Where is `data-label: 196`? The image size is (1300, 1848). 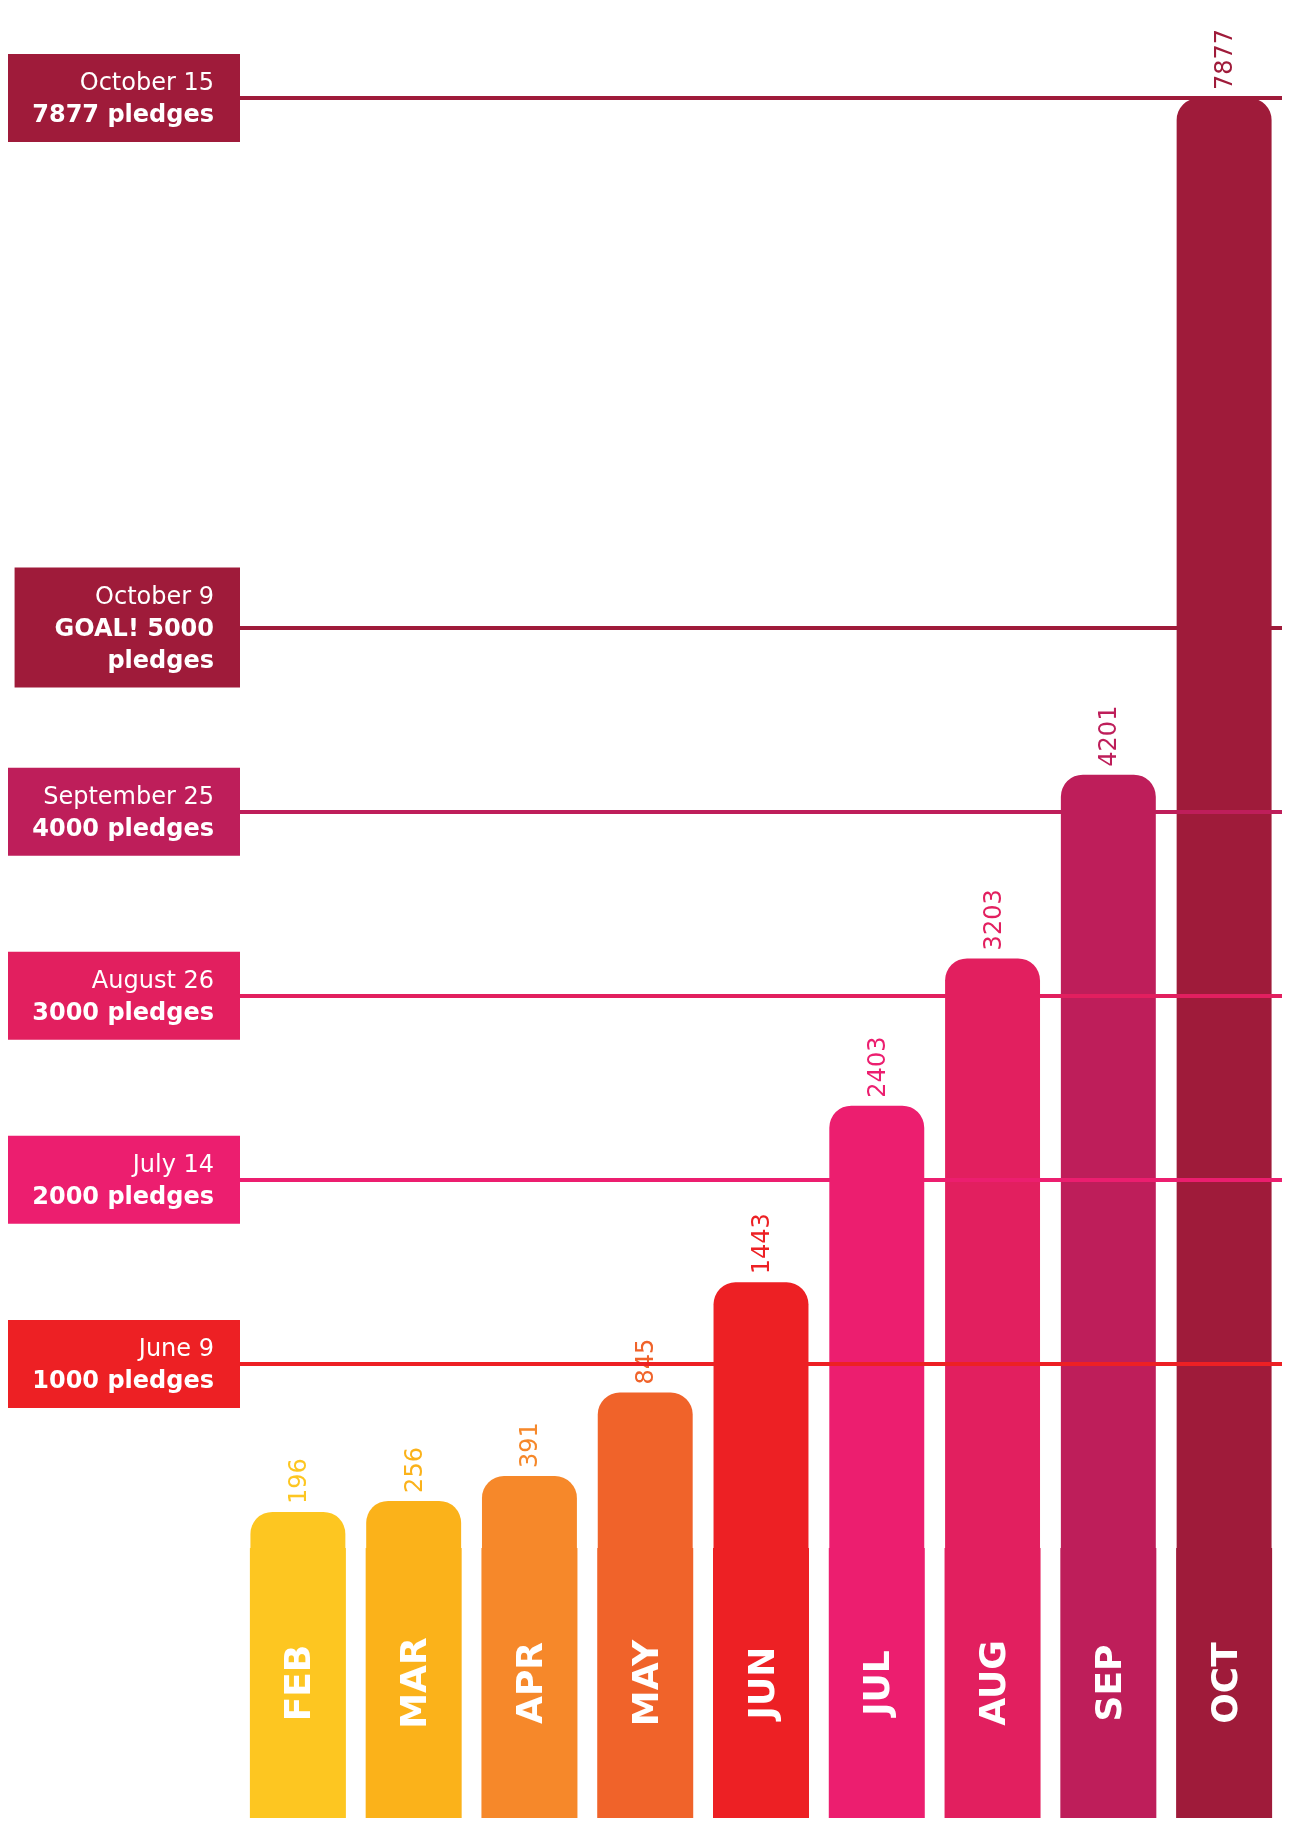
data-label: 196 is located at coordinates (297, 1481).